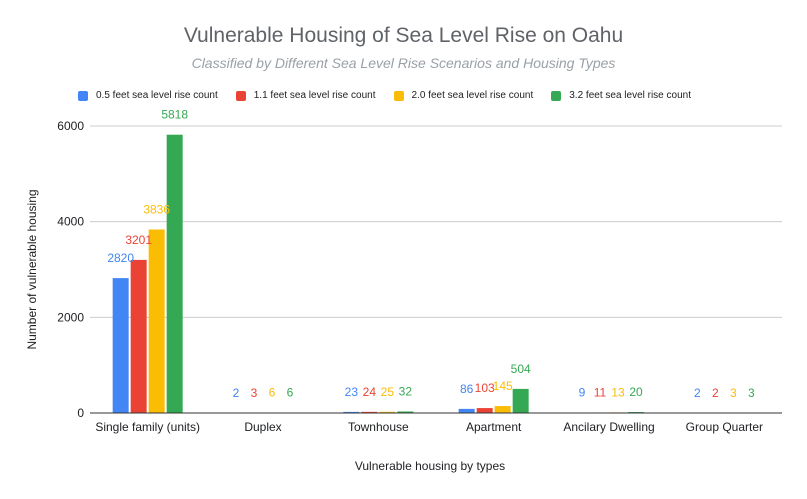 This screenshot has width=807, height=499. I want to click on data-label: 24, so click(370, 392).